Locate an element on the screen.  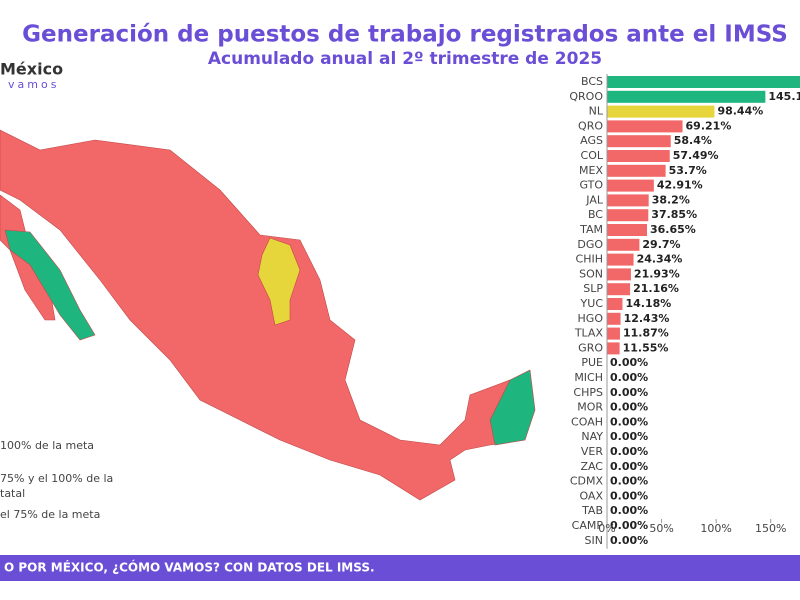
data-label: 11.55% is located at coordinates (646, 347).